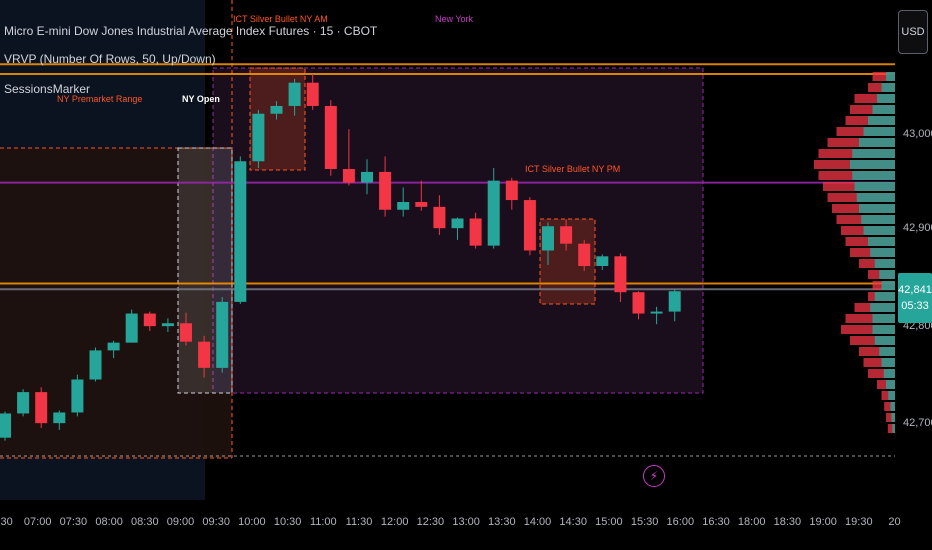 This screenshot has height=550, width=932. I want to click on y-tick-label: 42,700, so click(917, 423).